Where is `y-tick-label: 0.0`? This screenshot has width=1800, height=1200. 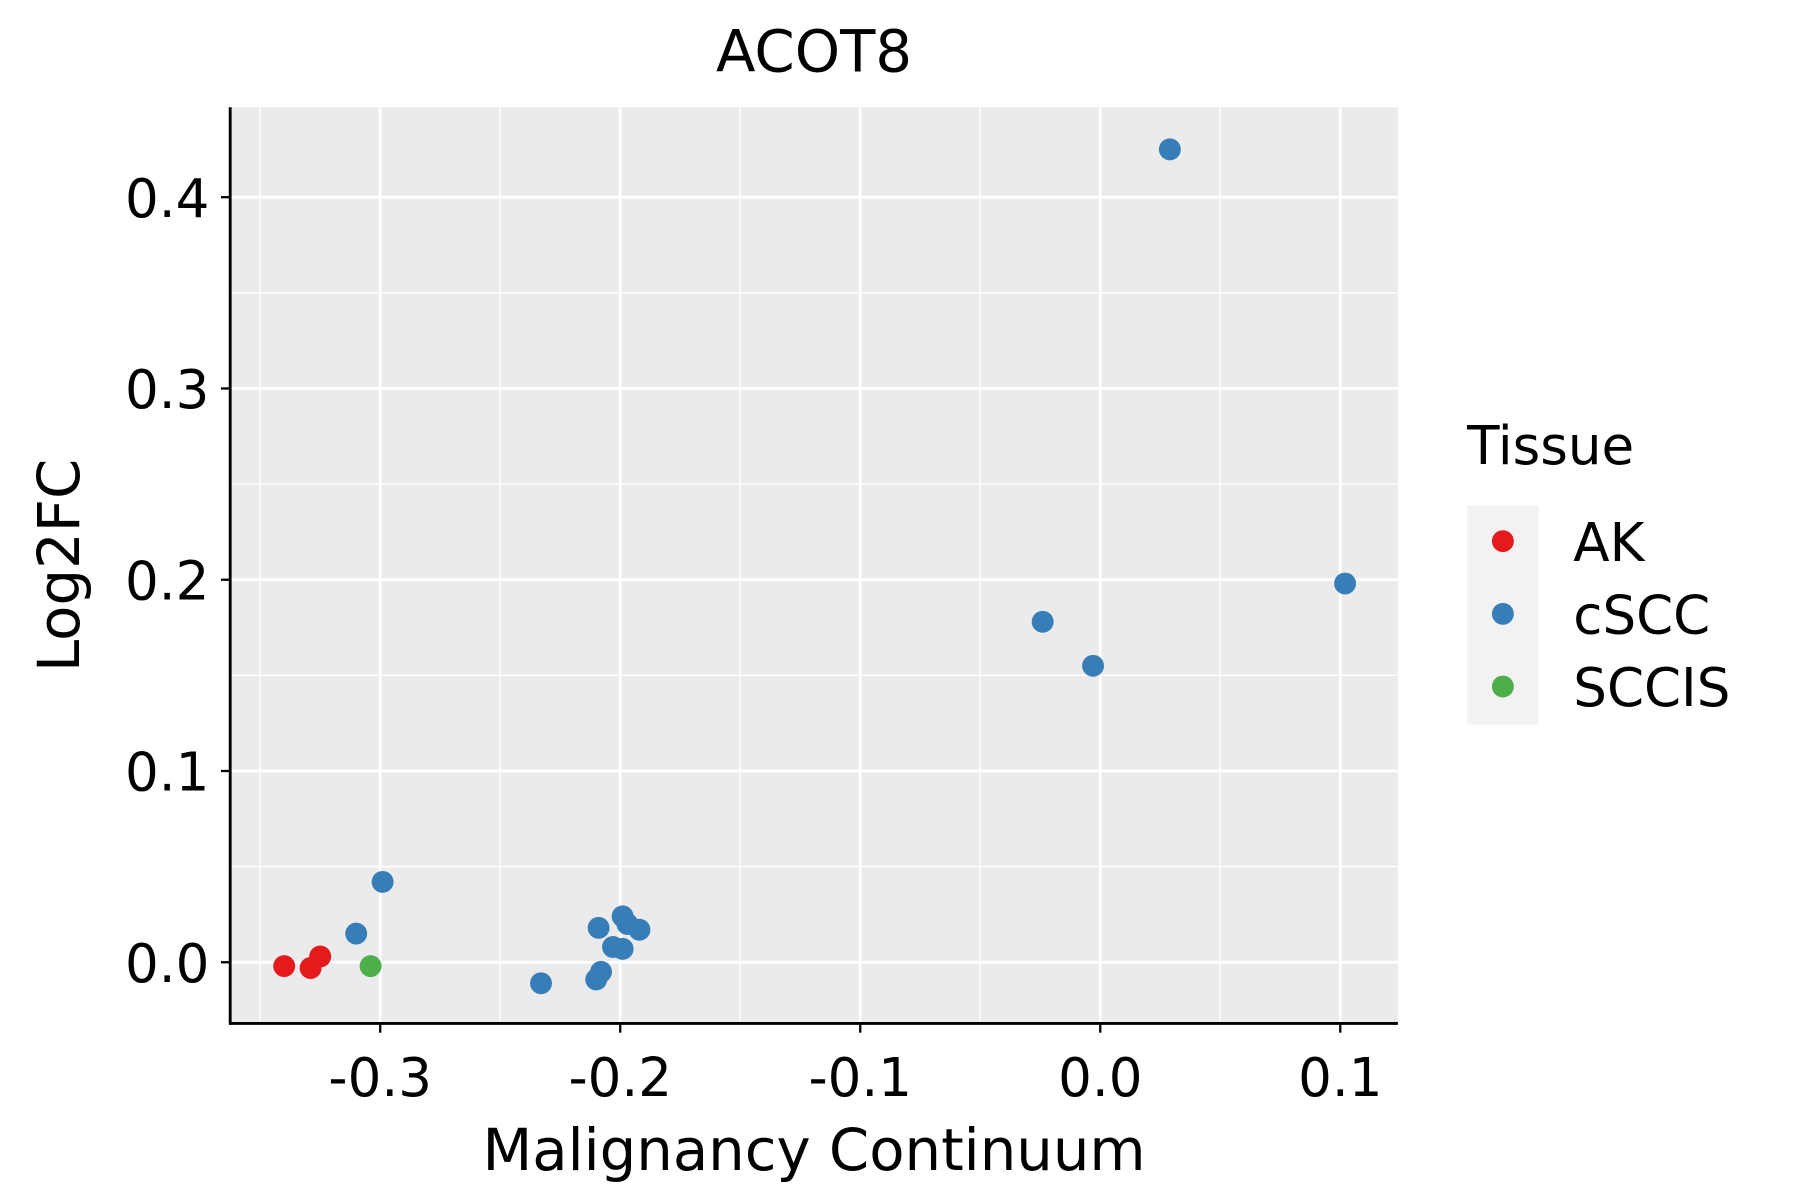 y-tick-label: 0.0 is located at coordinates (167, 964).